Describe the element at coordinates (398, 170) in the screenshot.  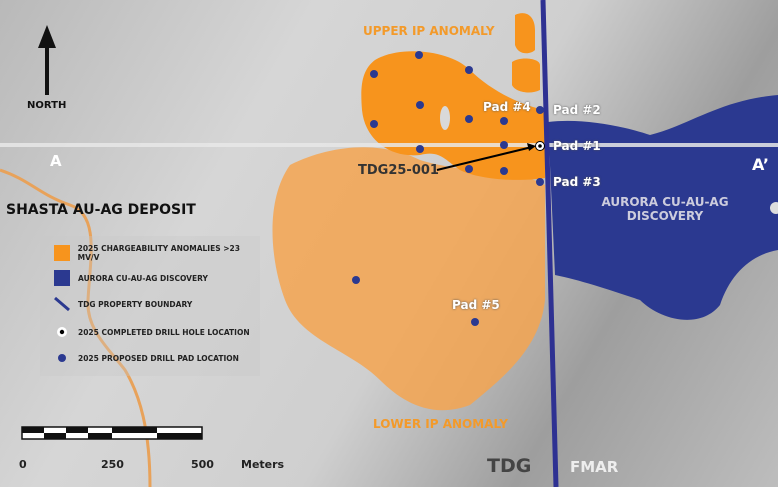
I see `drill-hole-label: TDG25-001` at that location.